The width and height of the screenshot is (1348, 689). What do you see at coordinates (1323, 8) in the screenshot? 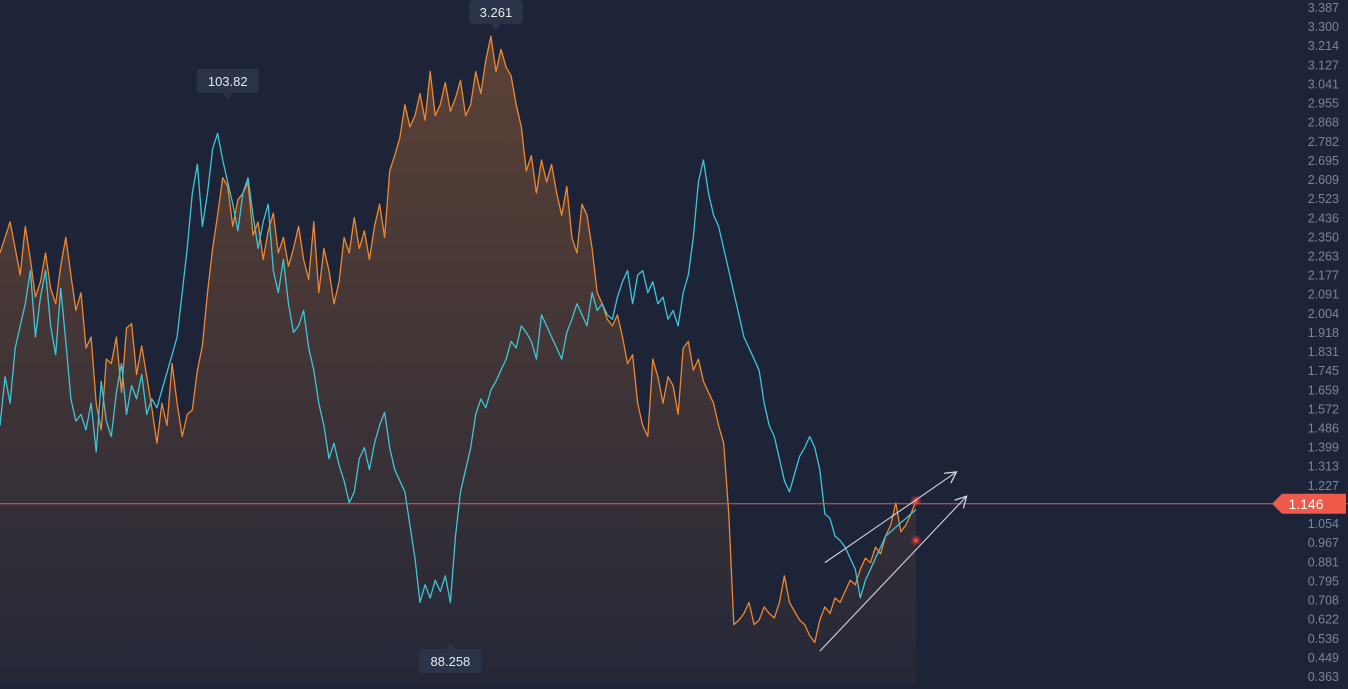
I see `y-tick-label: 3.387` at bounding box center [1323, 8].